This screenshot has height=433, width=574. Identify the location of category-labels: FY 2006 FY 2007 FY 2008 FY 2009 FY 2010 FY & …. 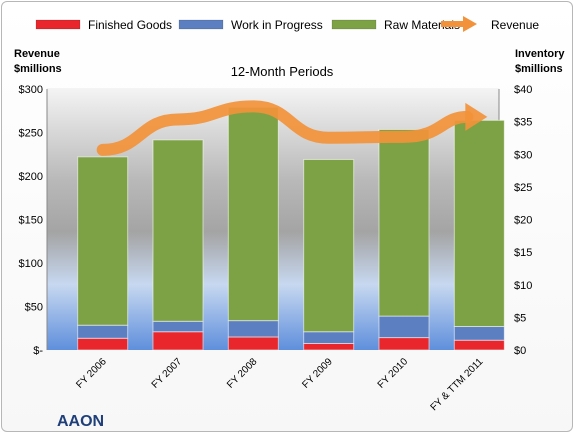
(279, 384).